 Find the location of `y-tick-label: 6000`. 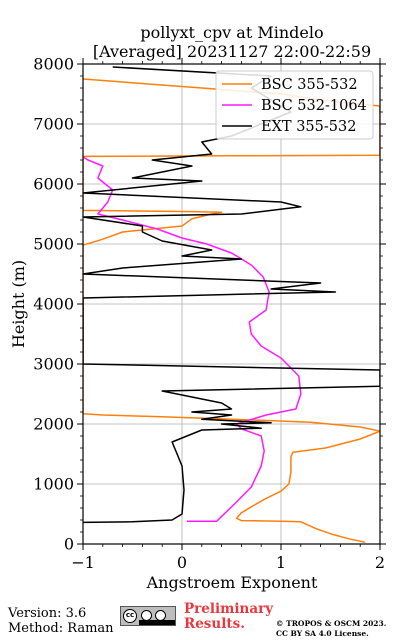

y-tick-label: 6000 is located at coordinates (53, 184).